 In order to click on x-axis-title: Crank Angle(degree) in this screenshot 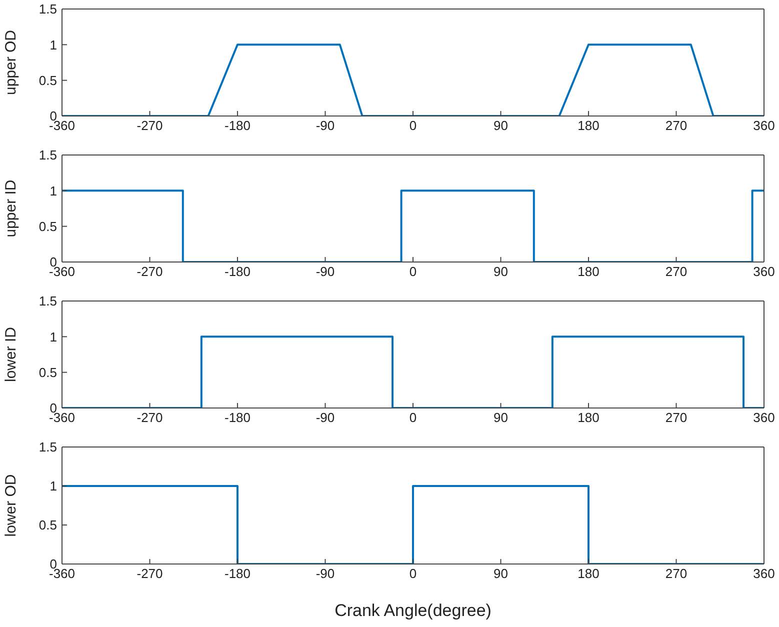, I will do `click(413, 610)`.